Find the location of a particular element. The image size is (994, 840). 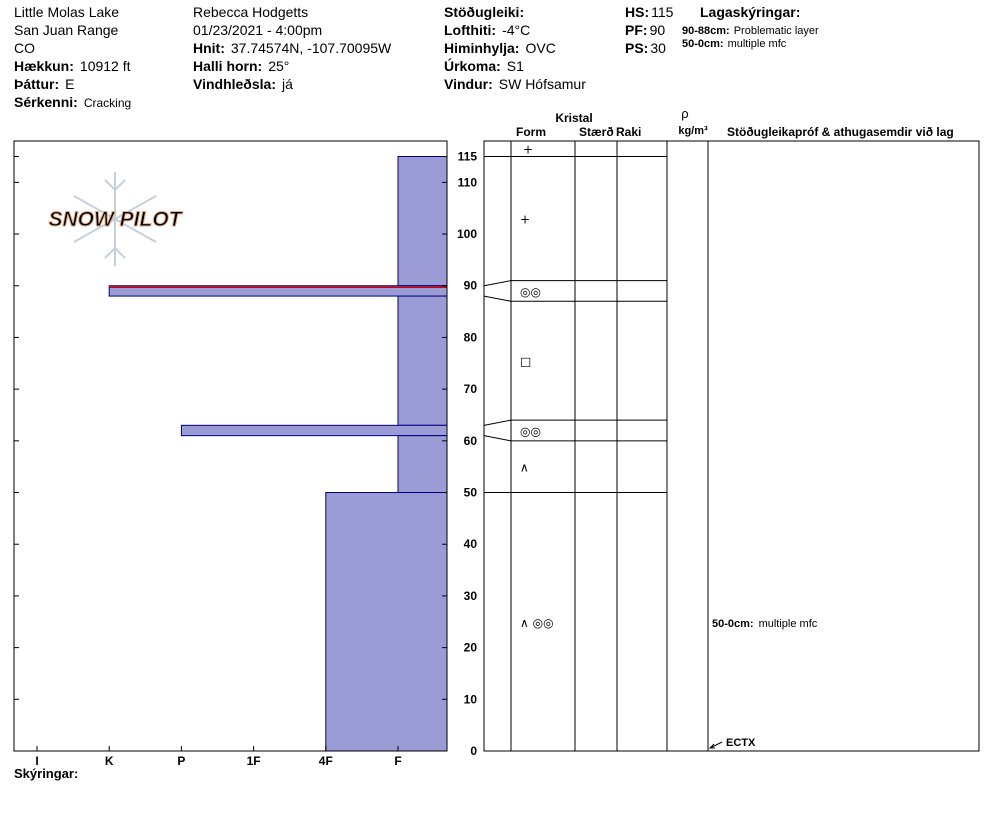

y-tick-label: 80 is located at coordinates (471, 337).